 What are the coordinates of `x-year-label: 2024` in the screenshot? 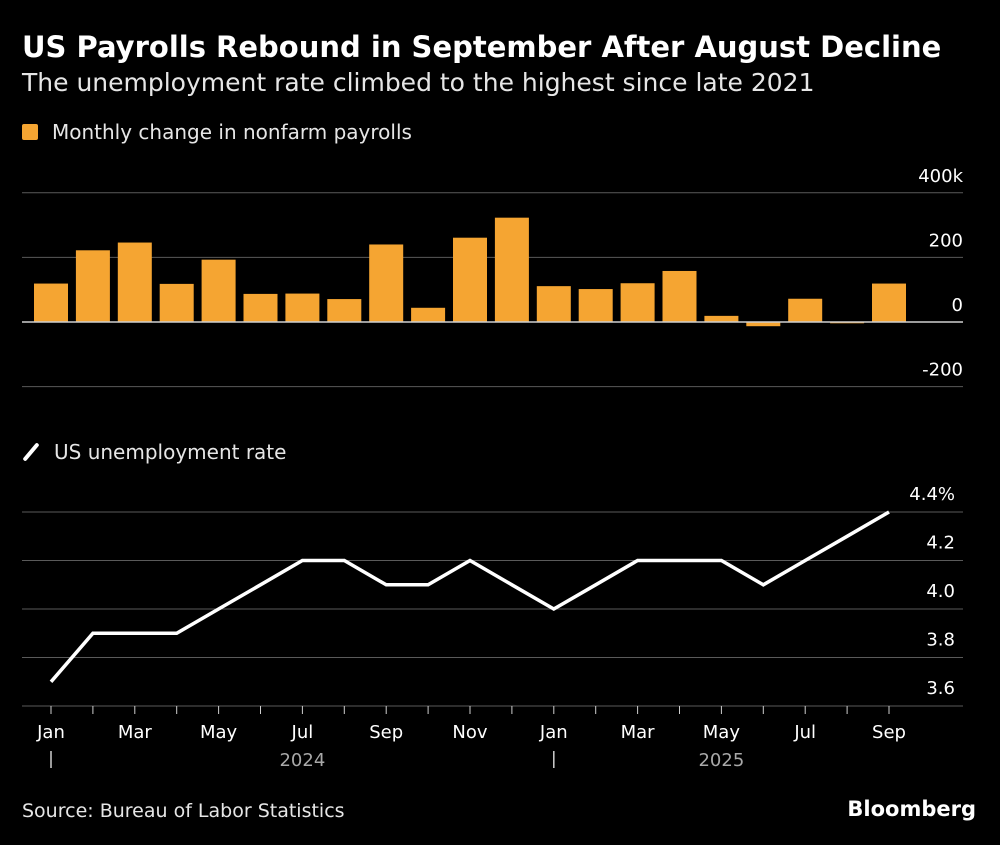 It's located at (302, 760).